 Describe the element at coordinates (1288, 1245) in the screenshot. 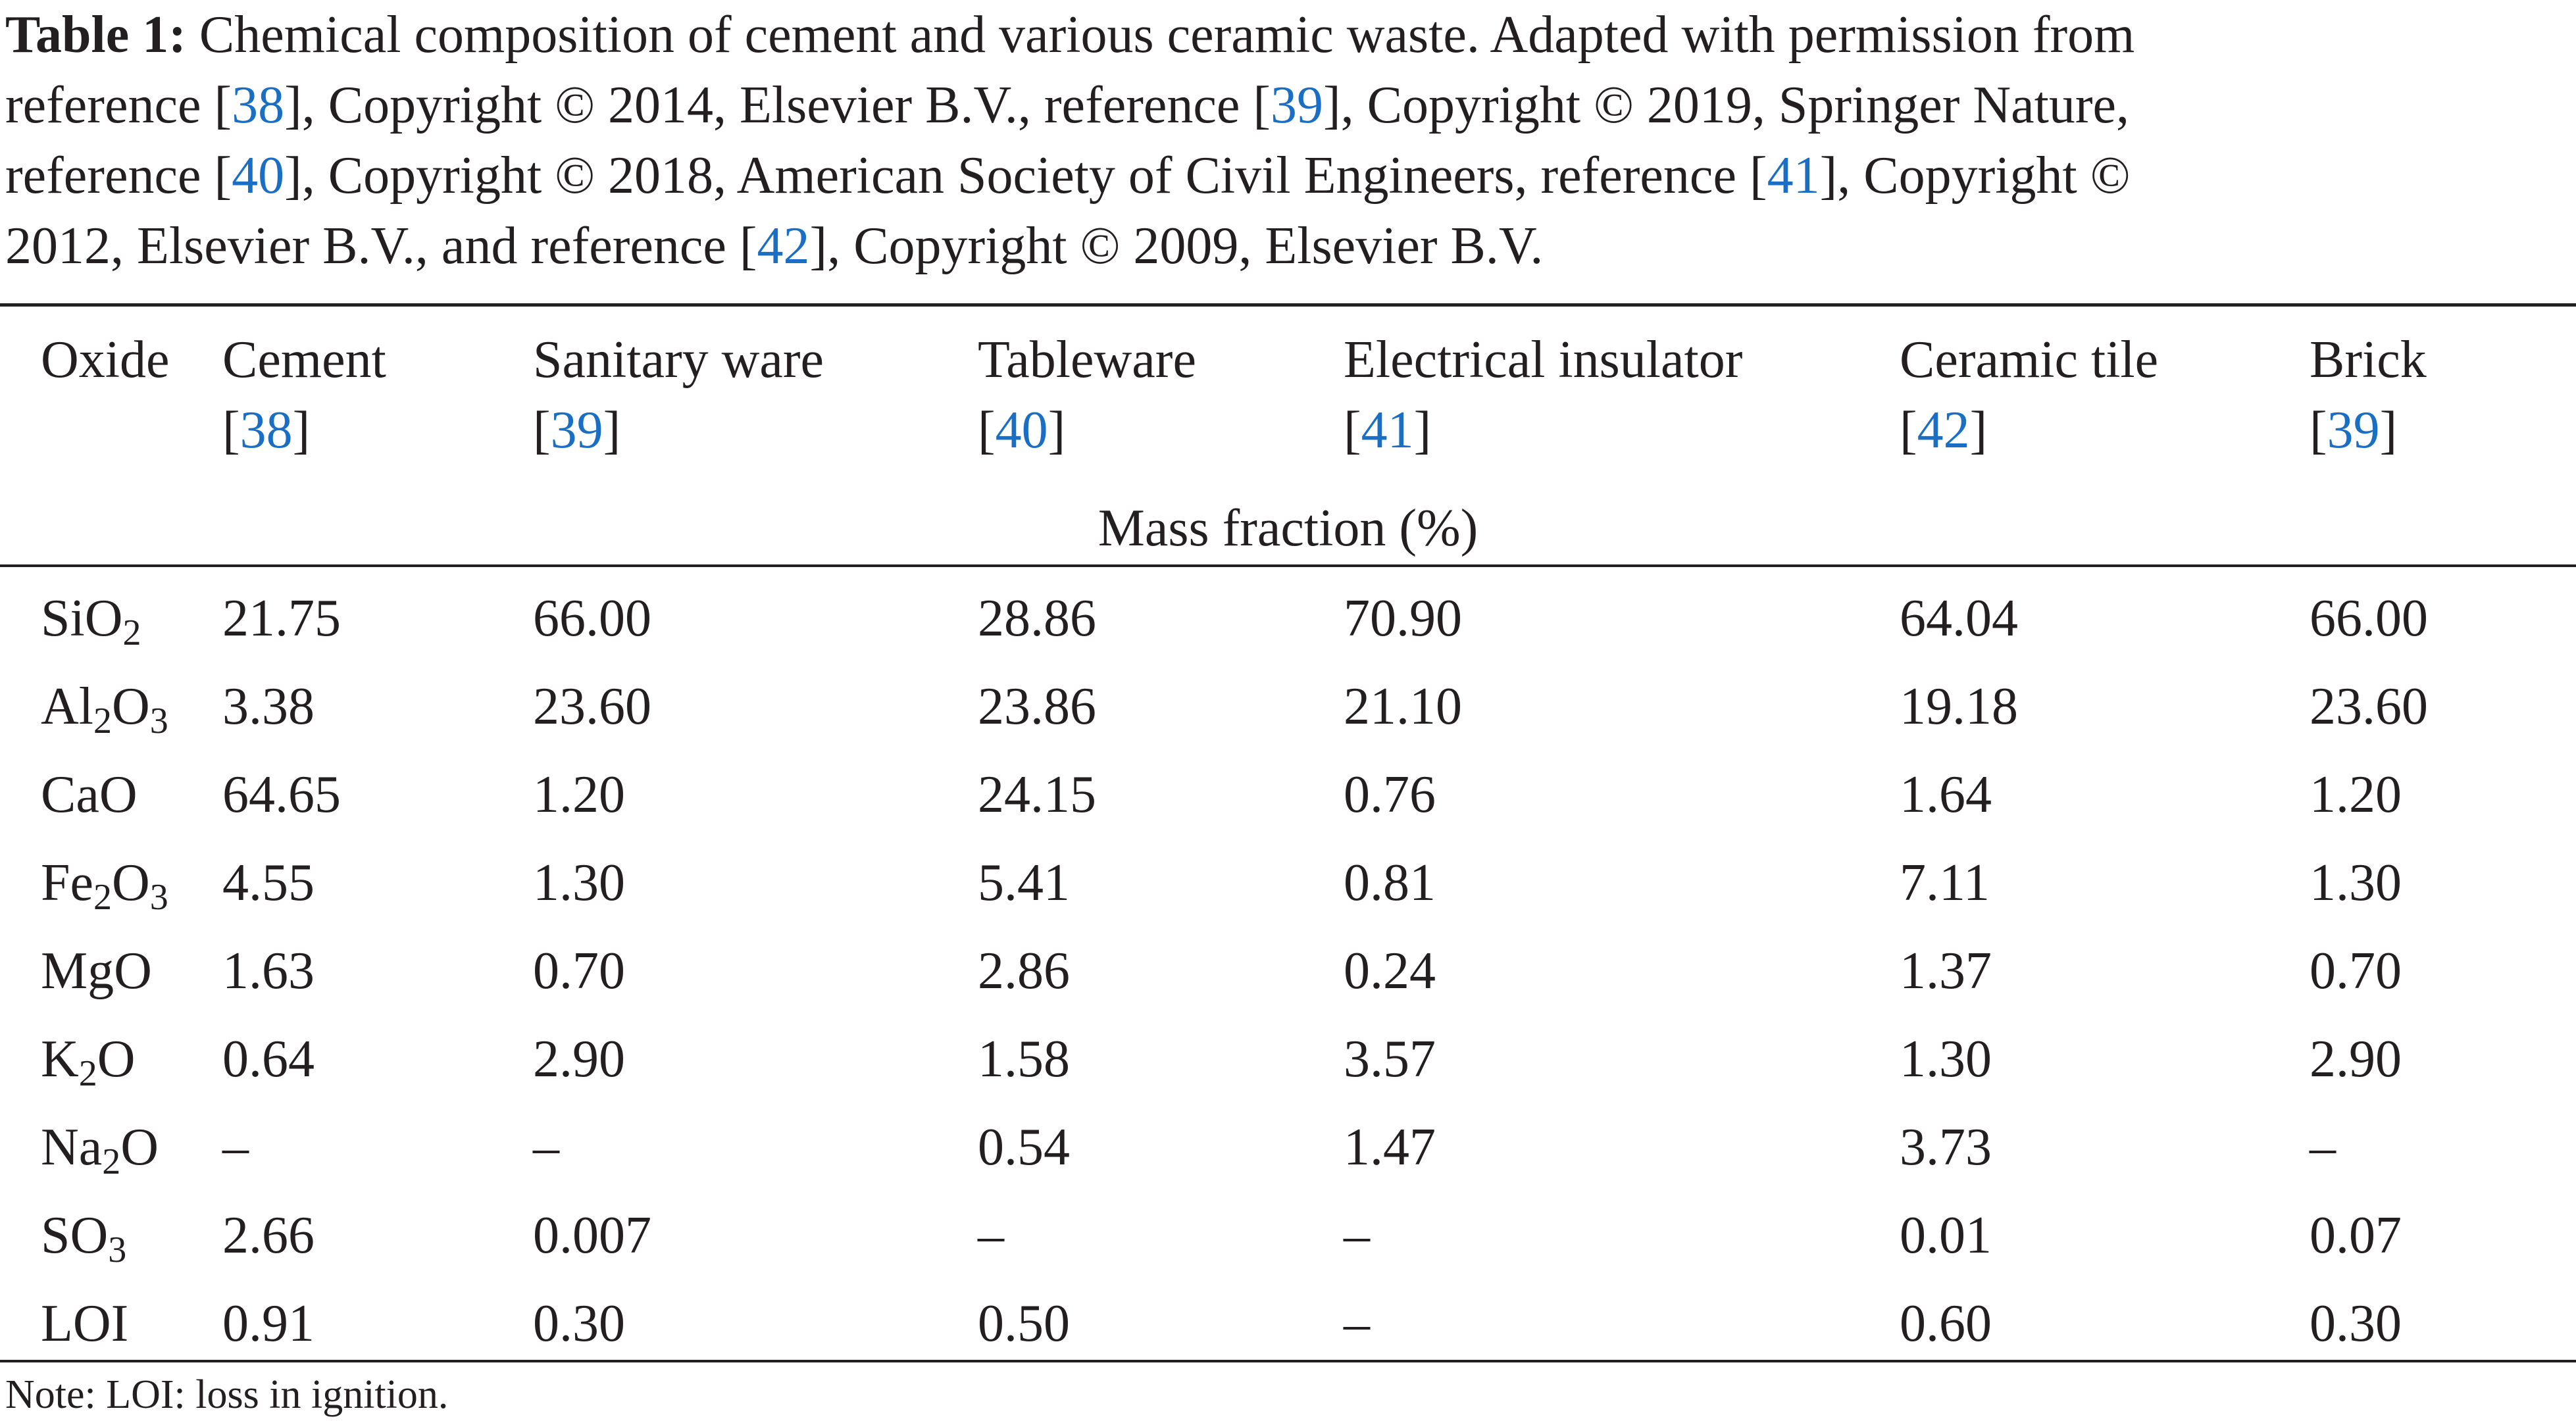

I see `table-row: SO3 2.66 0.007 – – 0.01 0.07` at that location.